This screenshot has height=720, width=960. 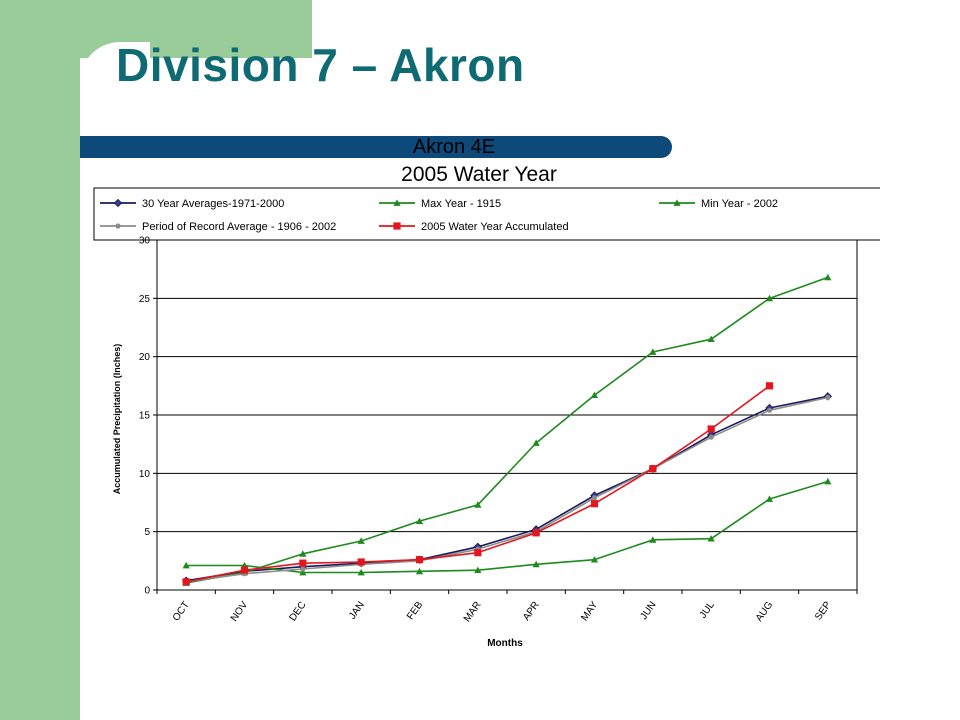 I want to click on x-tick-label: APR, so click(x=531, y=611).